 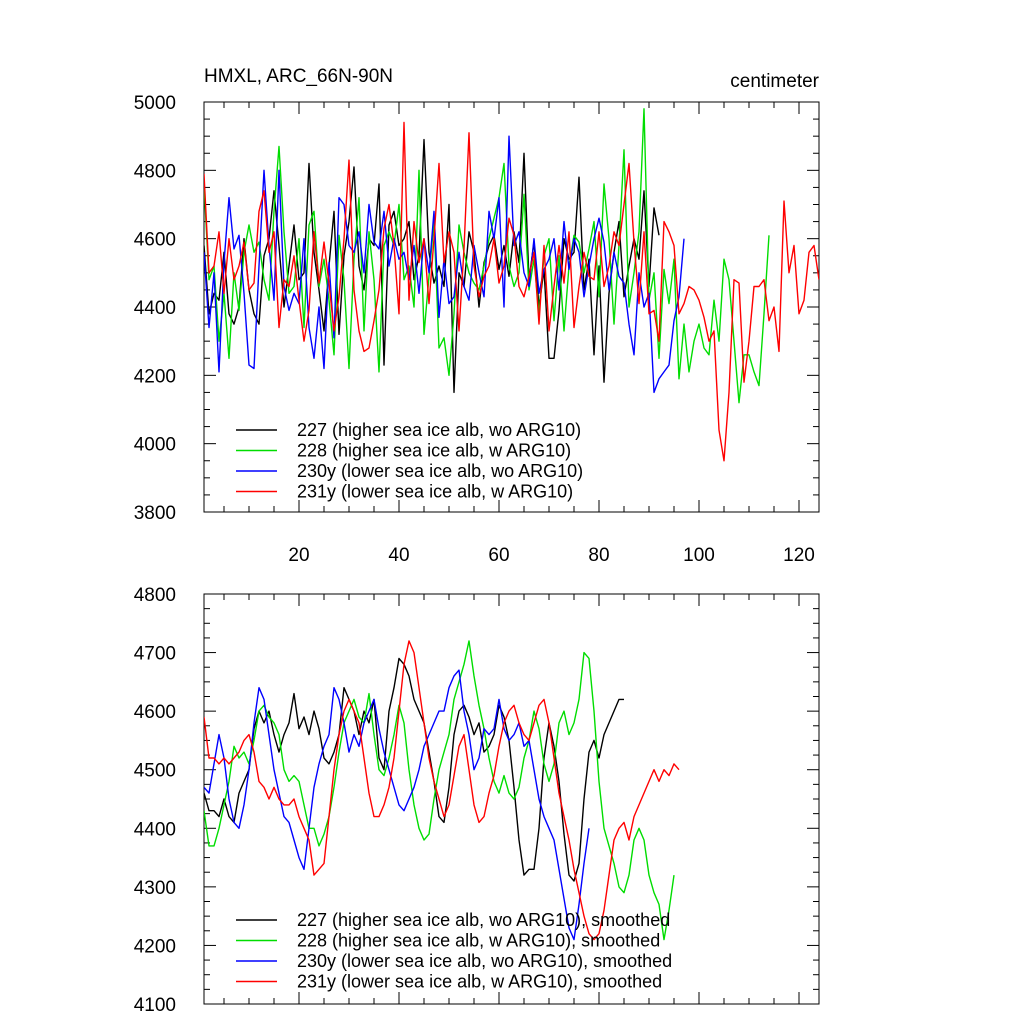 I want to click on x-tick-label: 40, so click(x=398, y=555).